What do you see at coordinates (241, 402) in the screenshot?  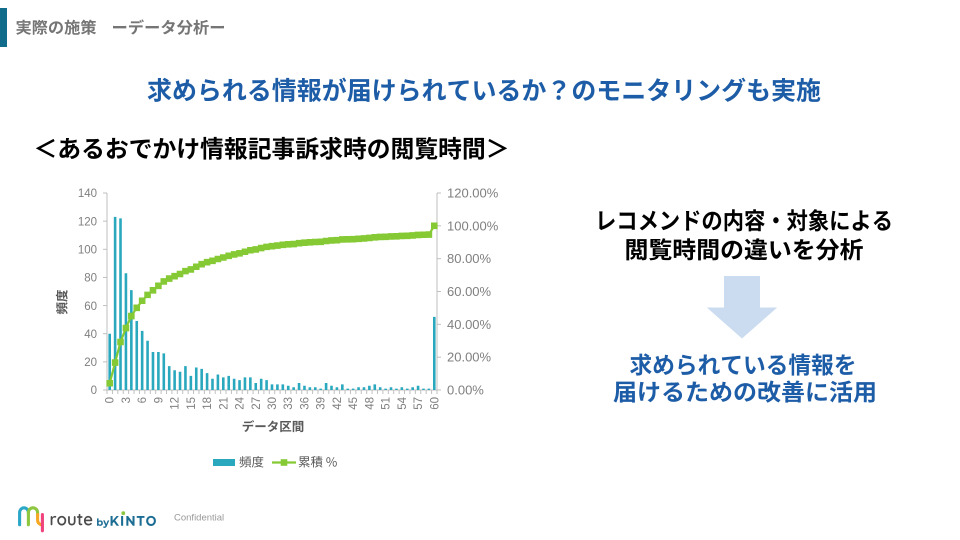 I see `svg-text: 24` at bounding box center [241, 402].